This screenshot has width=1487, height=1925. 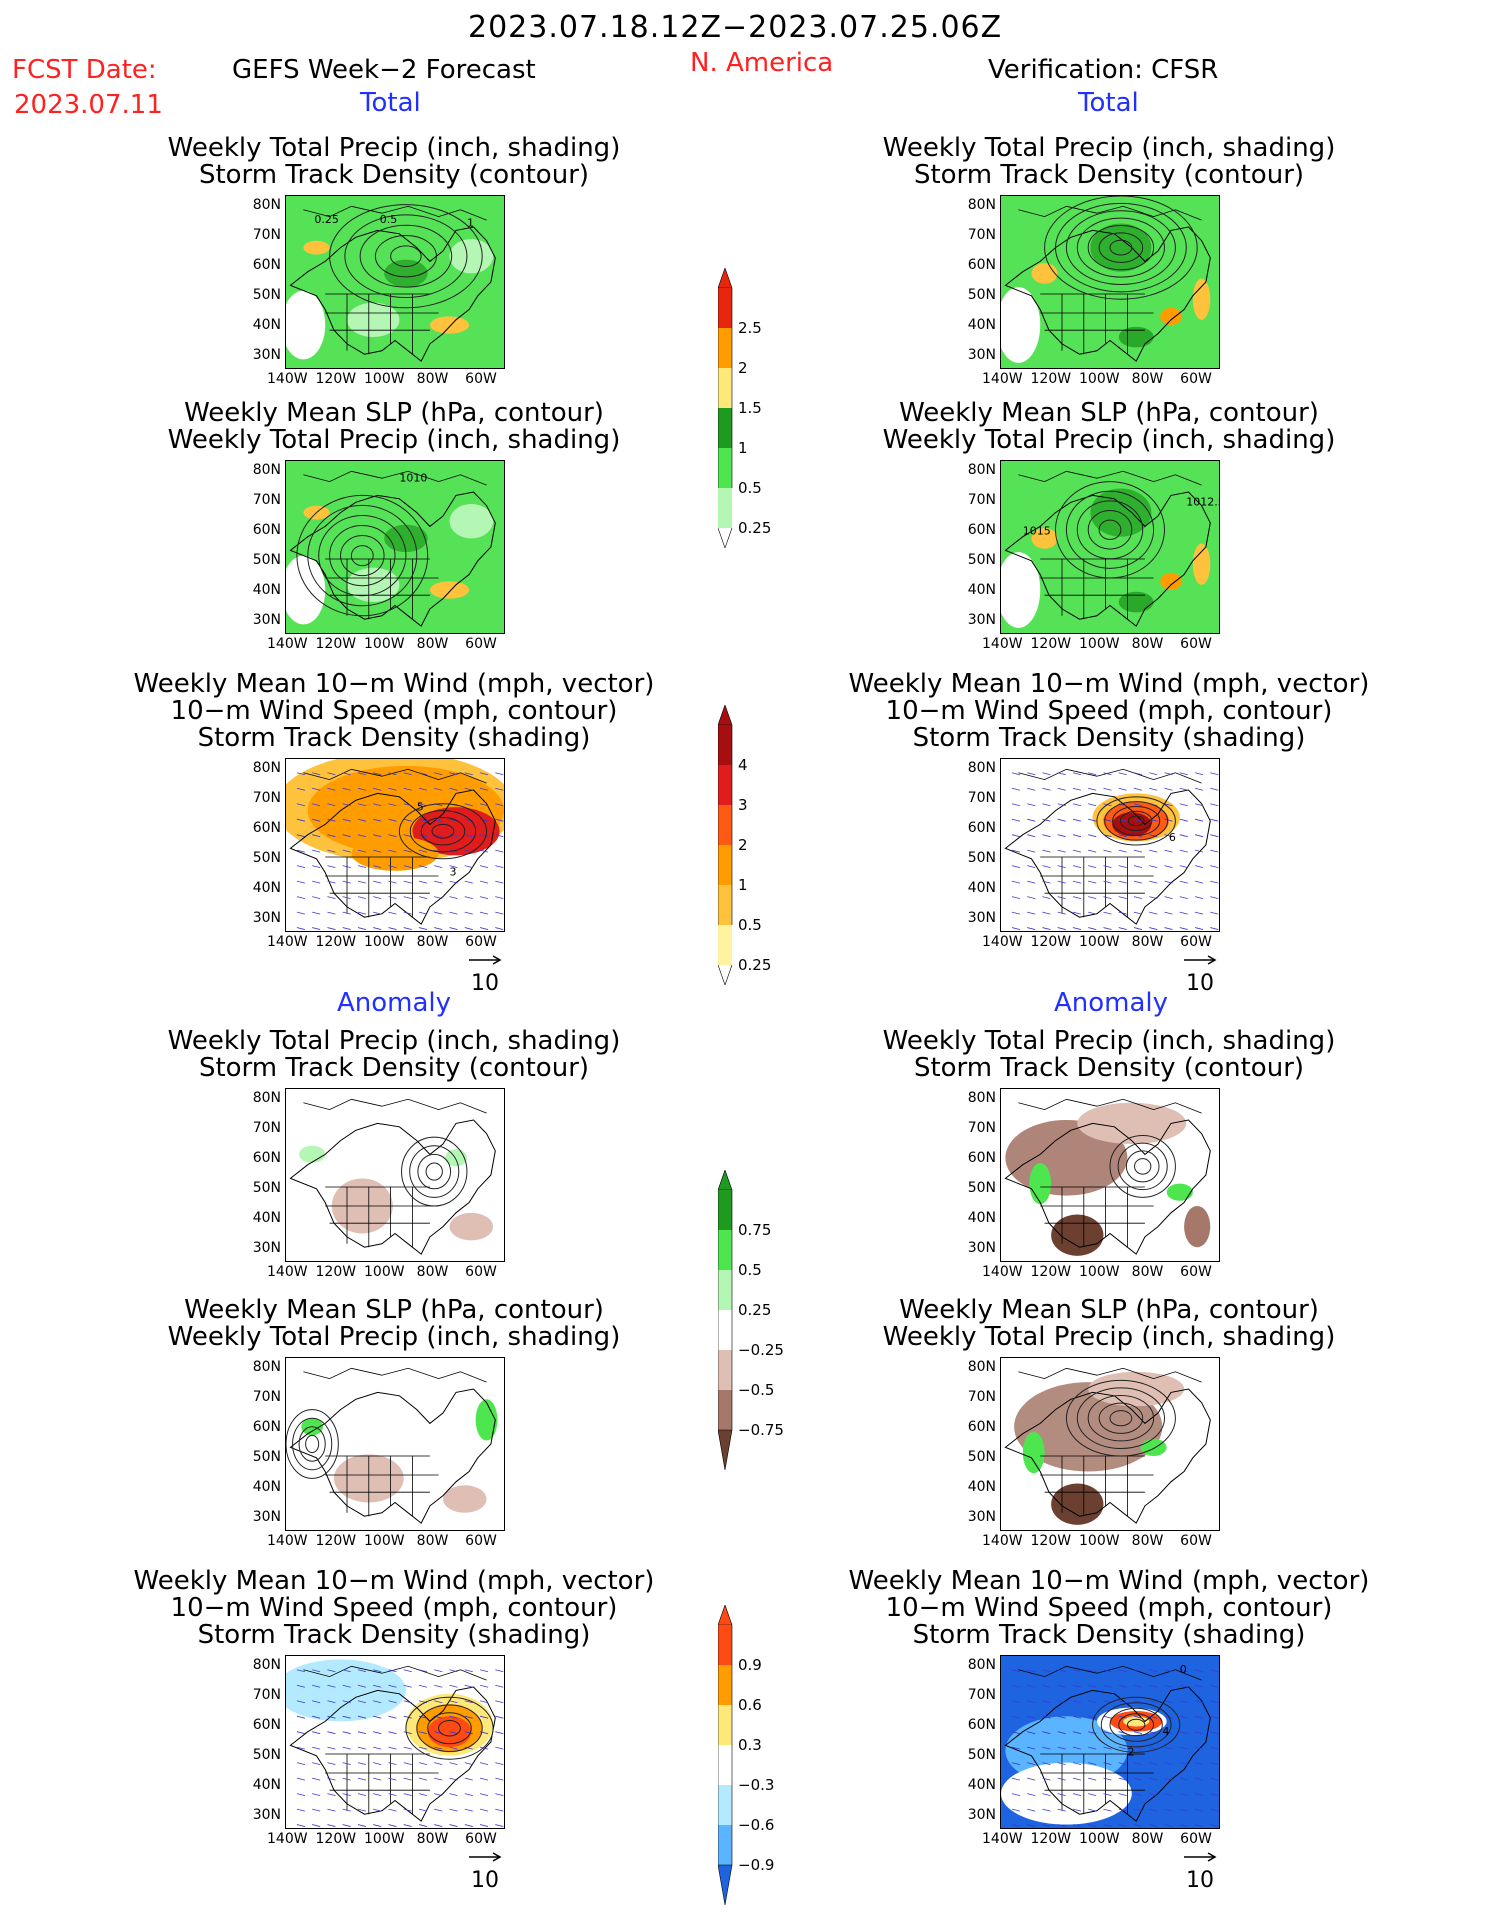 What do you see at coordinates (326, 219) in the screenshot?
I see `contour-label: 0.25` at bounding box center [326, 219].